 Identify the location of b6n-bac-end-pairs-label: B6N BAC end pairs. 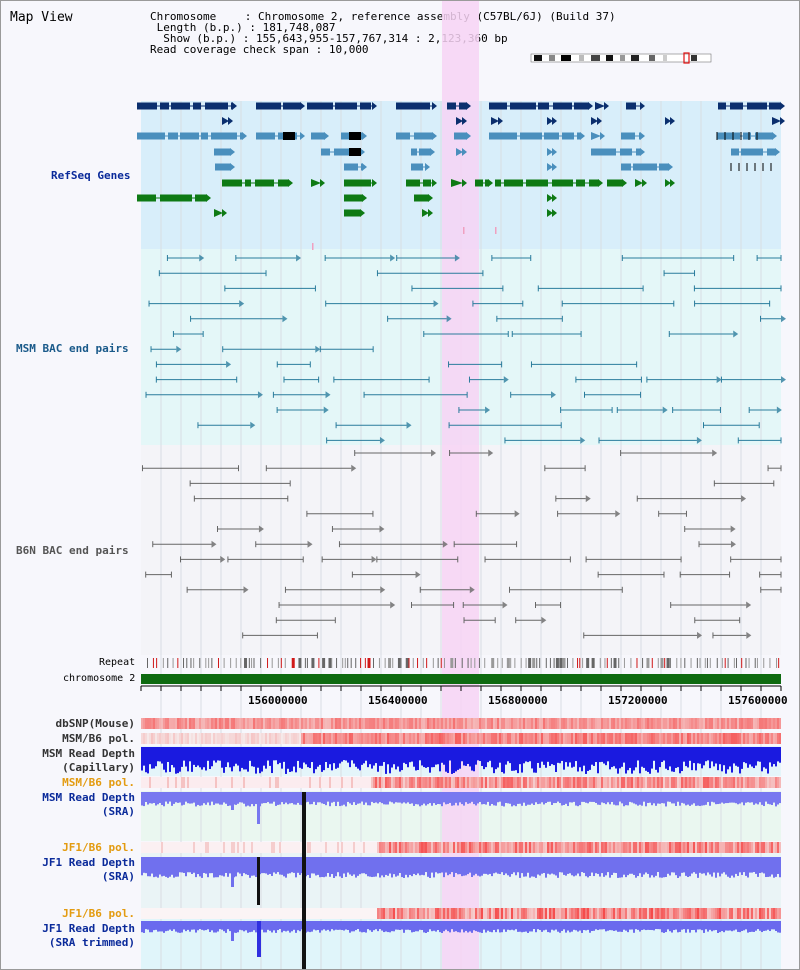
(72, 550).